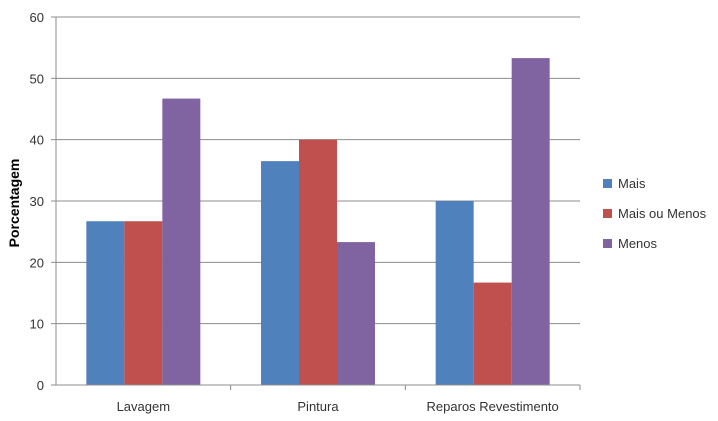  What do you see at coordinates (143, 406) in the screenshot?
I see `category-label: Lavagem` at bounding box center [143, 406].